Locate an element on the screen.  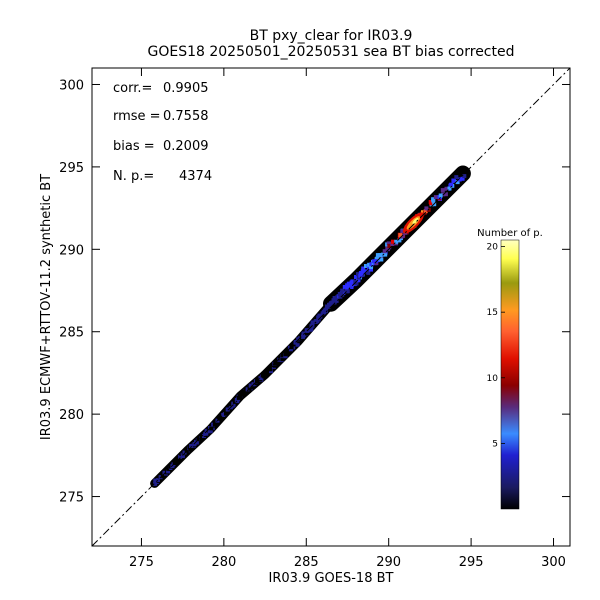
rmse-label: rmse = is located at coordinates (137, 116).